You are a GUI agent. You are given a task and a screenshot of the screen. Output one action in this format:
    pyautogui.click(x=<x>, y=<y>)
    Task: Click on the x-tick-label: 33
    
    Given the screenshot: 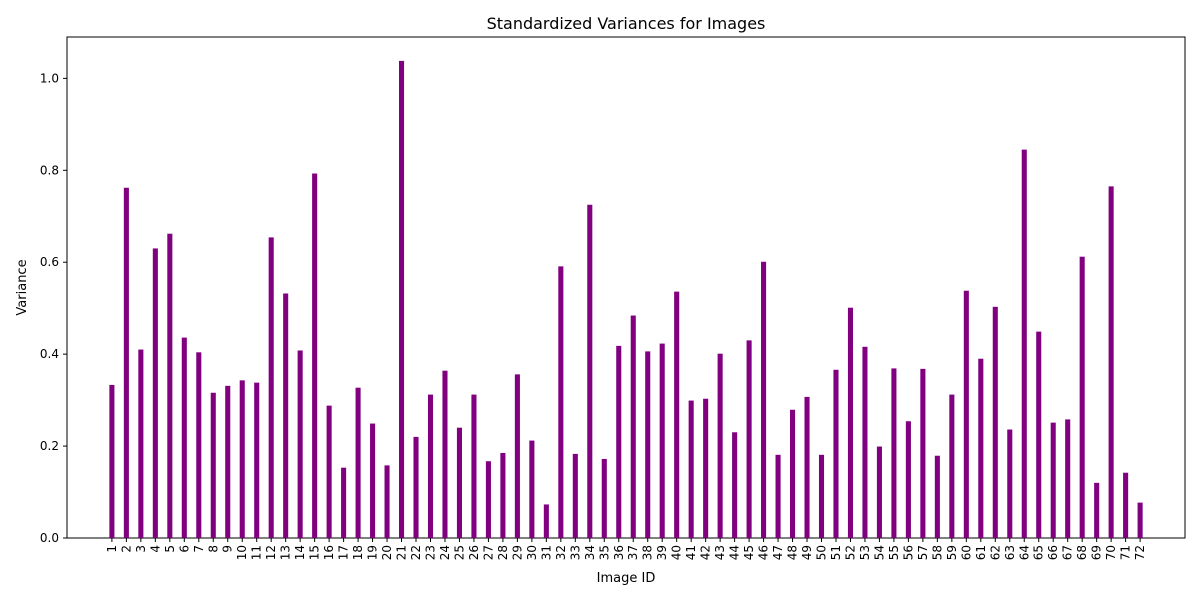 What is the action you would take?
    pyautogui.click(x=575, y=552)
    